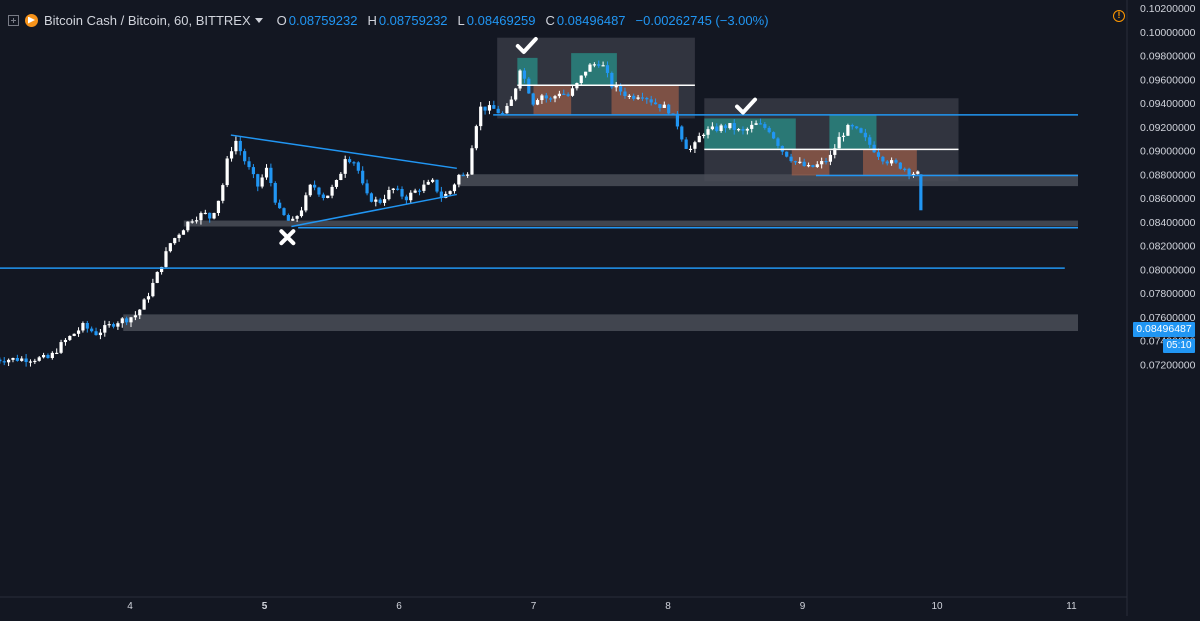 Image resolution: width=1200 pixels, height=621 pixels. What do you see at coordinates (147, 20) in the screenshot?
I see `symbol-title: Bitcoin Cash / Bitcoin, 60, BITTREX` at bounding box center [147, 20].